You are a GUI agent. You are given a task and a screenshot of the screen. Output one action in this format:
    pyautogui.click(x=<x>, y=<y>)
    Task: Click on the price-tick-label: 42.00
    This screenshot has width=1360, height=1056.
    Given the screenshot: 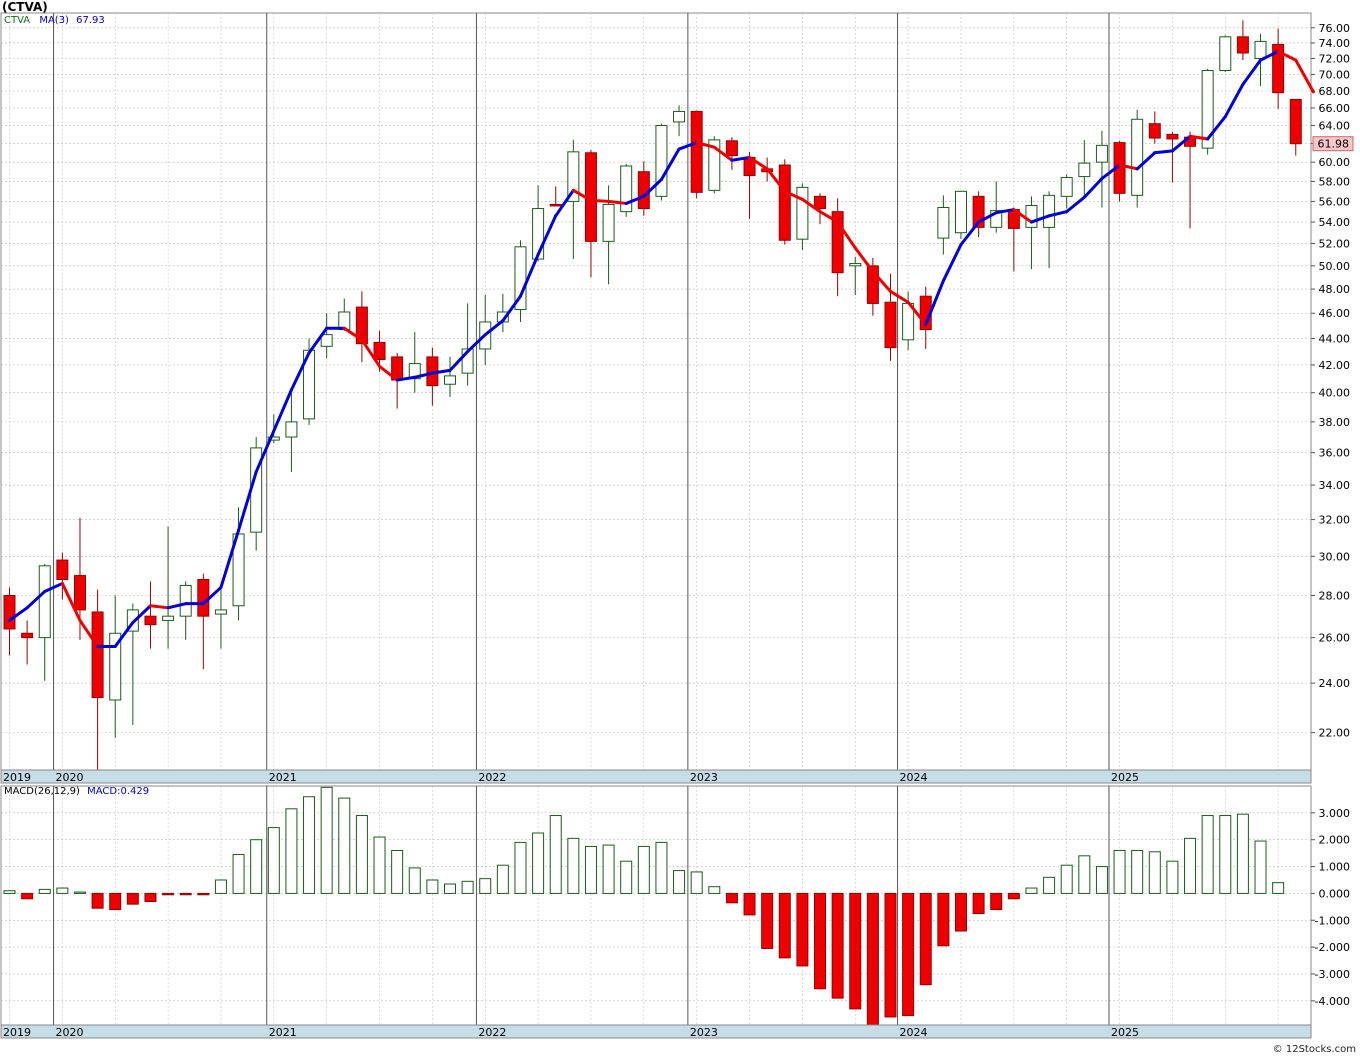 What is the action you would take?
    pyautogui.click(x=1335, y=365)
    